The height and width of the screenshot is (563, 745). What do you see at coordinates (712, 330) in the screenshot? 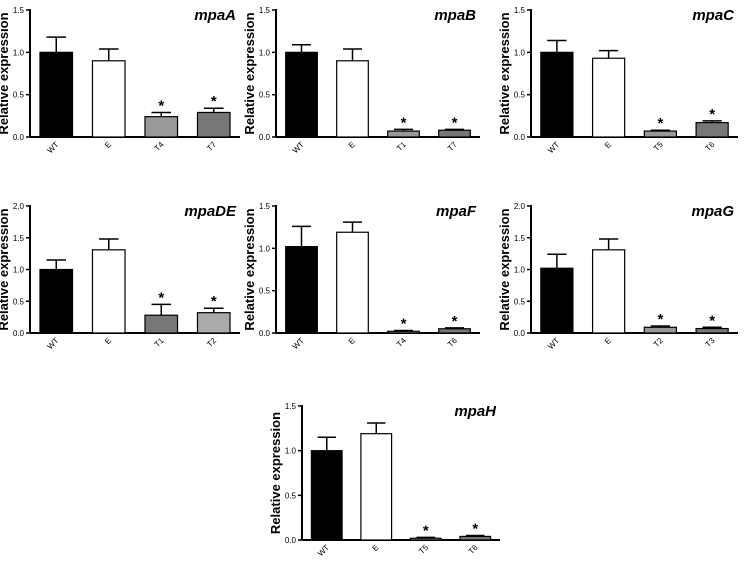
I see `bar-T3` at bounding box center [712, 330].